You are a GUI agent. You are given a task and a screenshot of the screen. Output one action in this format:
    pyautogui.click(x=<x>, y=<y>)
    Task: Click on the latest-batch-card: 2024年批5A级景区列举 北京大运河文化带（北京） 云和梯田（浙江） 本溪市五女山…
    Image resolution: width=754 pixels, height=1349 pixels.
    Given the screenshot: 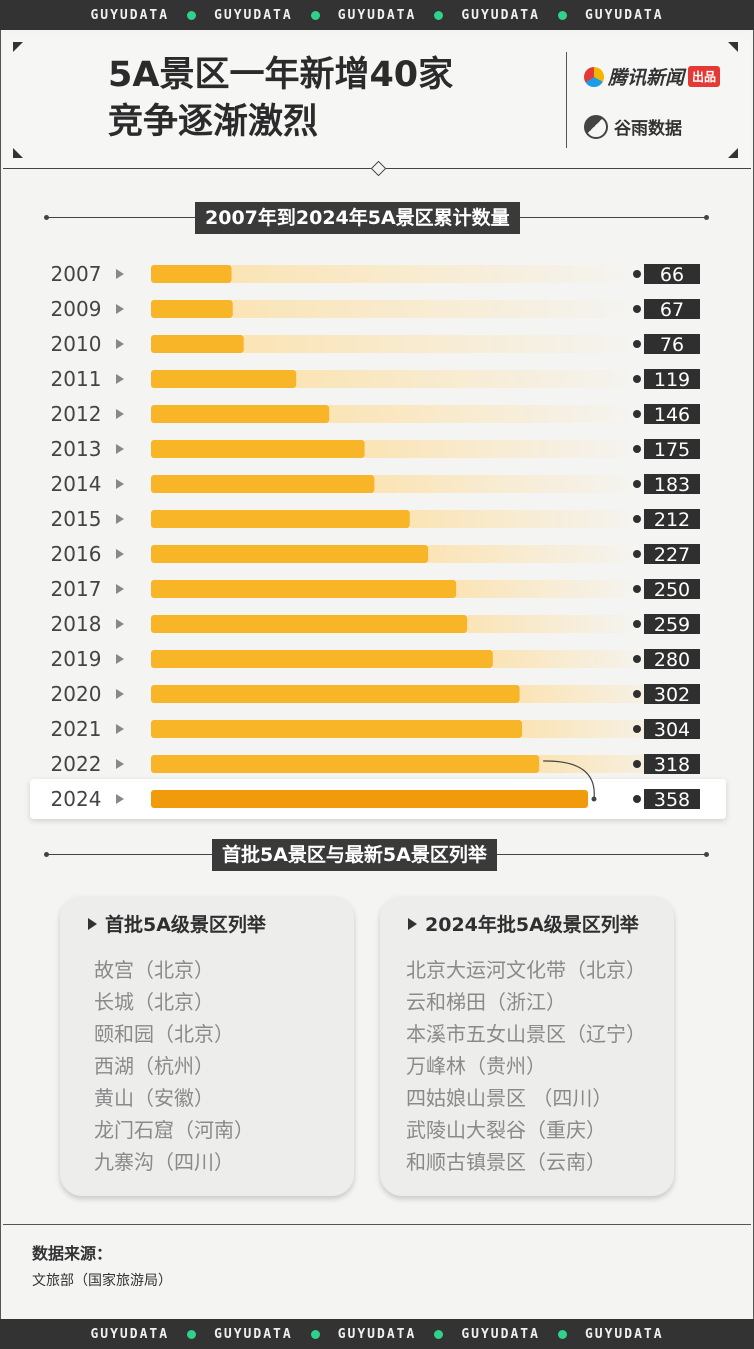 What is the action you would take?
    pyautogui.click(x=527, y=1046)
    